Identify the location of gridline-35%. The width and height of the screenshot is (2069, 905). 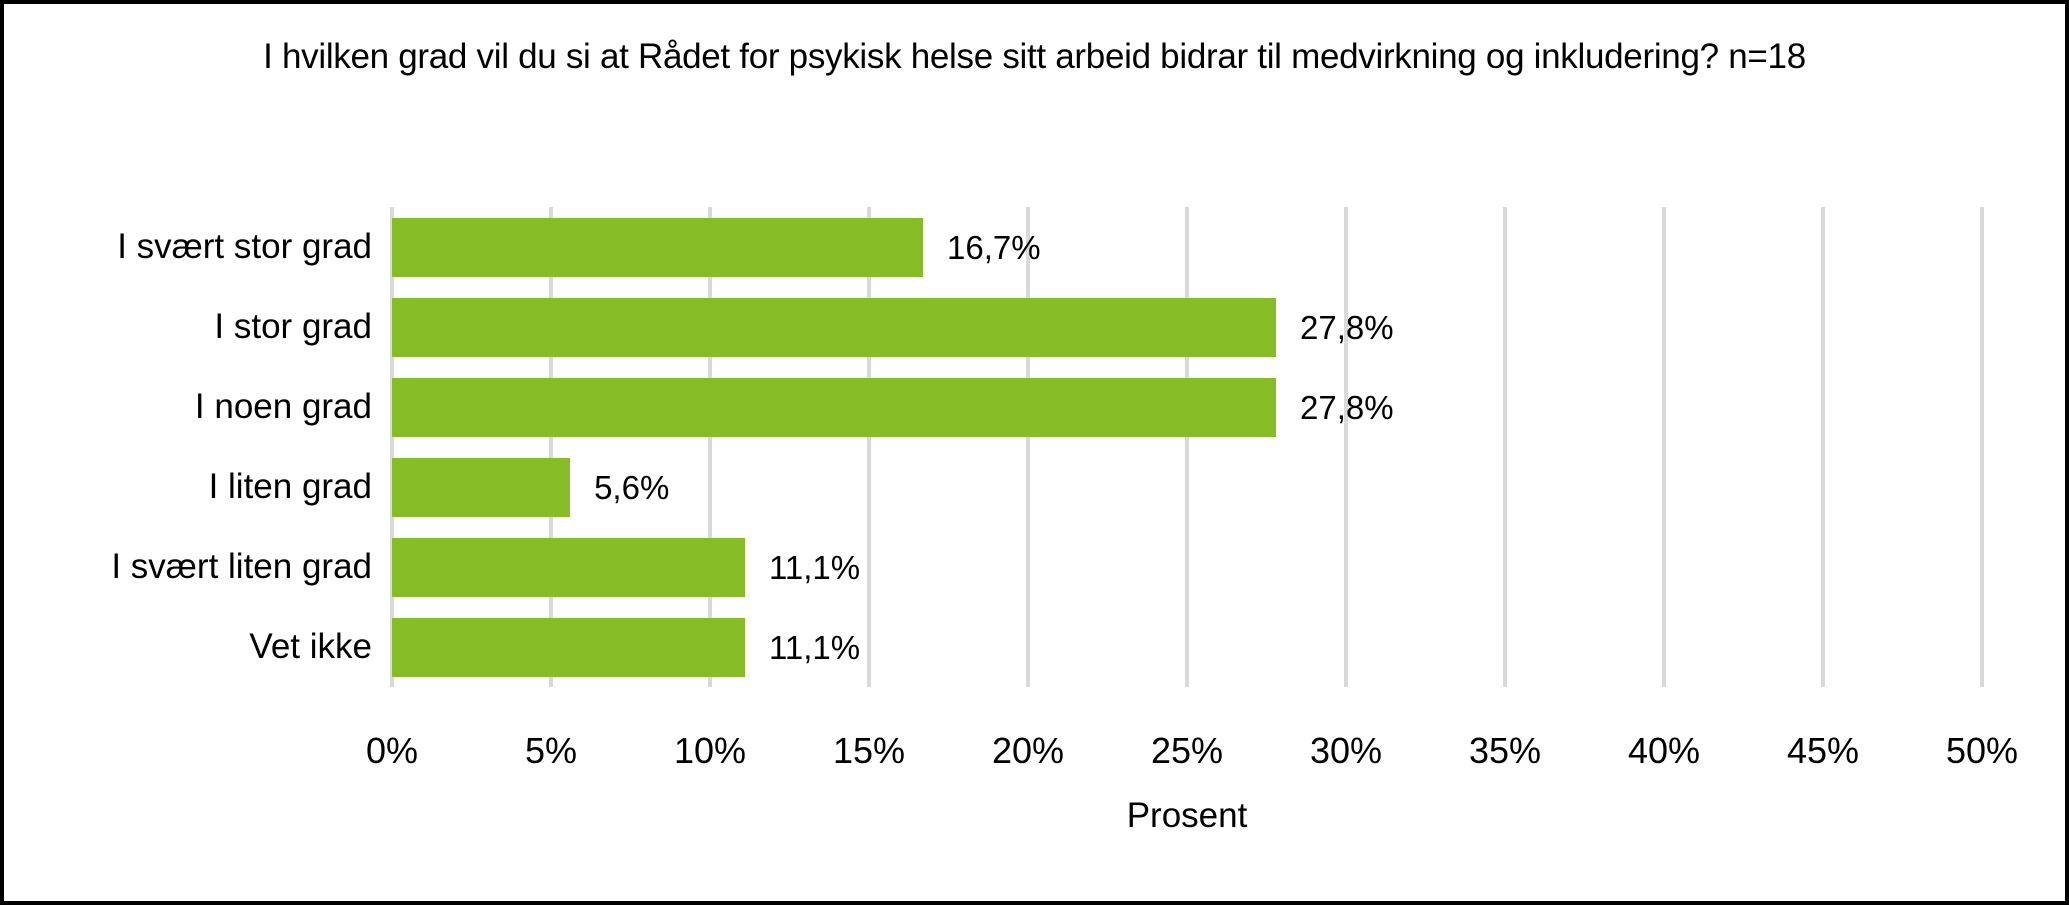
(1505, 447).